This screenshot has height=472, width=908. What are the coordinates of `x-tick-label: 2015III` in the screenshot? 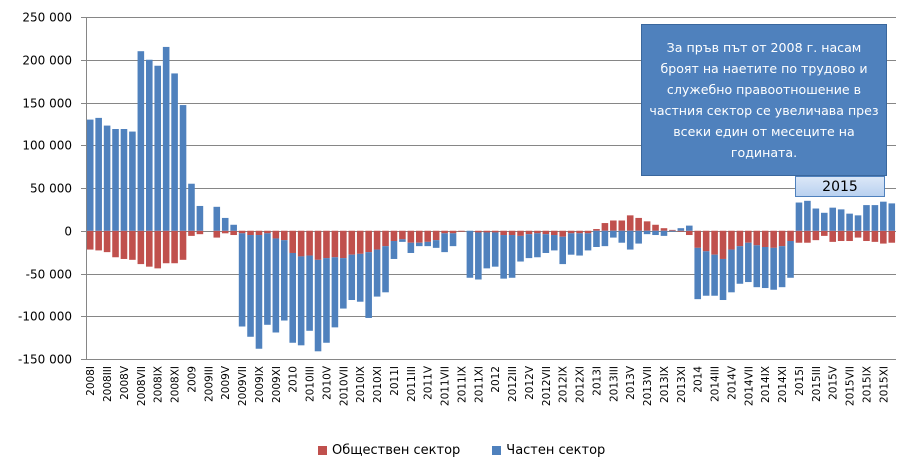 It's located at (817, 384).